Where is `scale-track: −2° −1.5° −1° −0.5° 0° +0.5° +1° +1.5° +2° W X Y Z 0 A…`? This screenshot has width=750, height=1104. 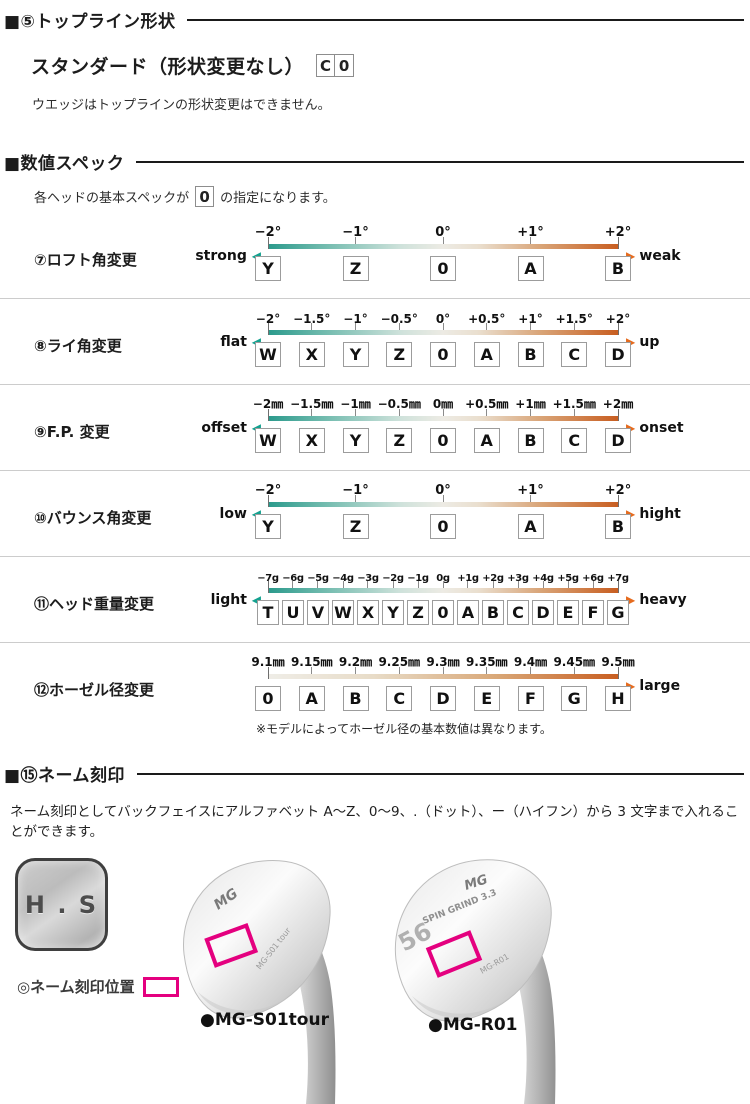
scale-track: −2° −1.5° −1° −0.5° 0° +0.5° +1° +1.5° +2° W X Y Z 0 A… is located at coordinates (443, 340).